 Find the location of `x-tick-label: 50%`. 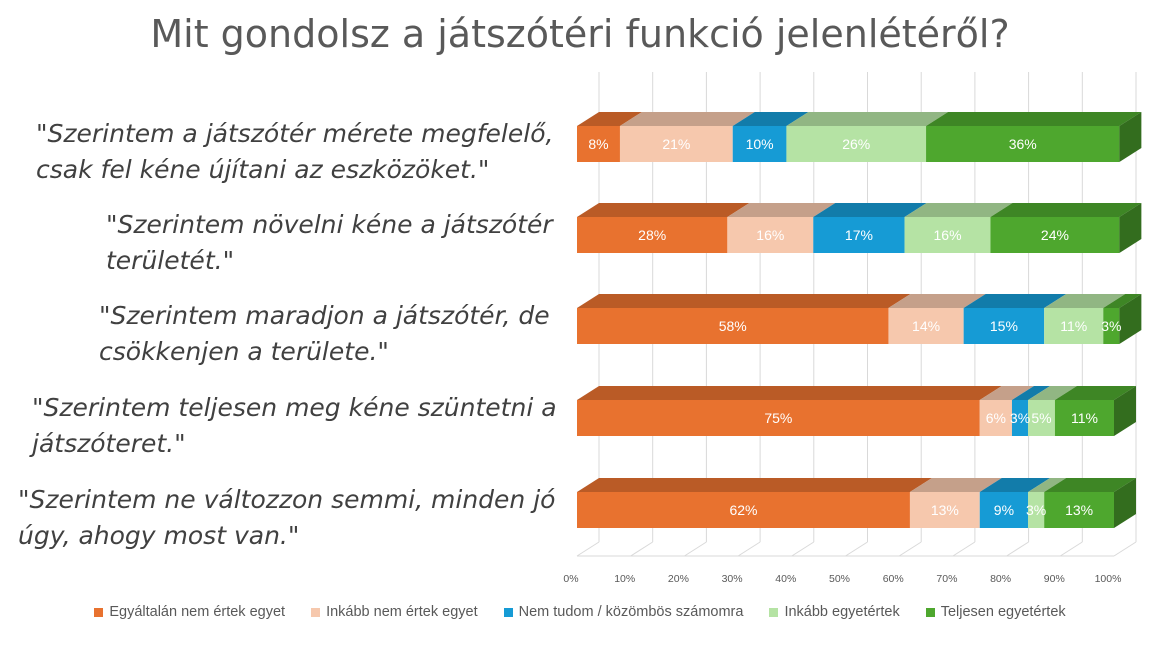

x-tick-label: 50% is located at coordinates (839, 579).